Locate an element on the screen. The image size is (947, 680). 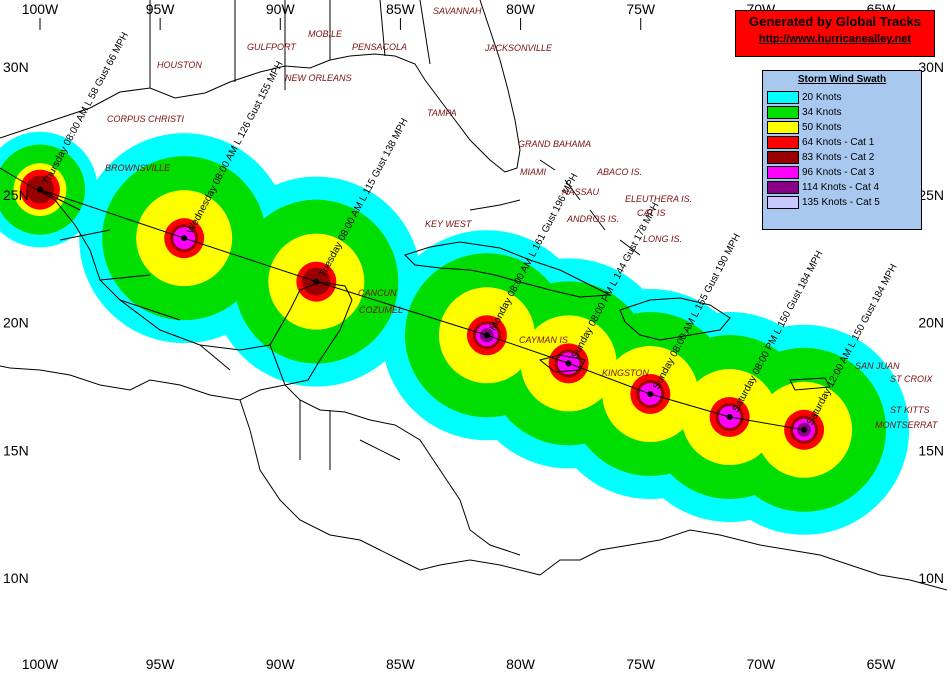
cuba is located at coordinates (508, 269).